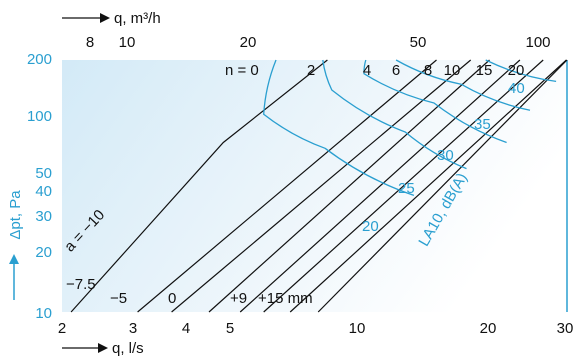  Describe the element at coordinates (127, 42) in the screenshot. I see `x-top-tick-label: 10` at that location.